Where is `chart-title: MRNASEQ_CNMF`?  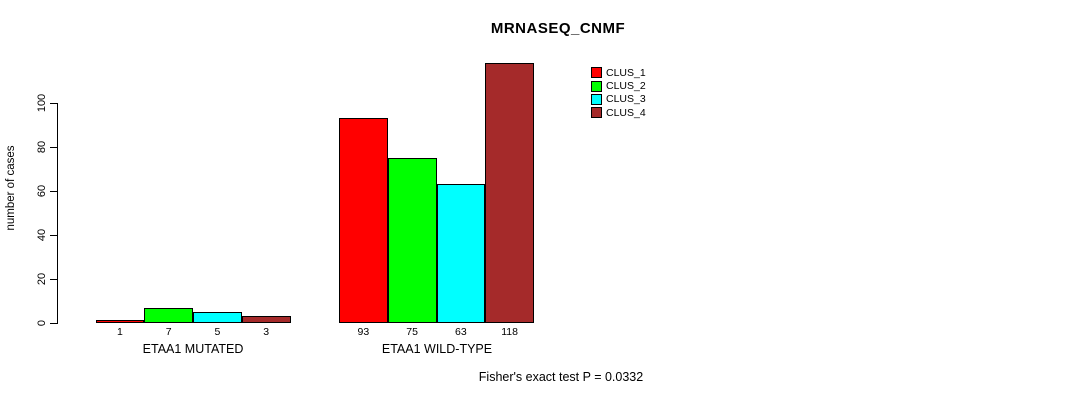 chart-title: MRNASEQ_CNMF is located at coordinates (558, 28).